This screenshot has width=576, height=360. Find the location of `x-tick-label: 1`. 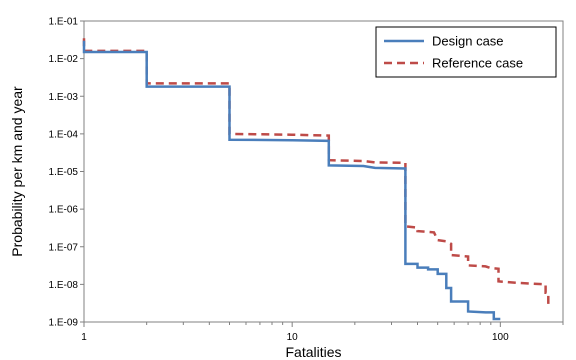

x-tick-label: 1 is located at coordinates (84, 337).